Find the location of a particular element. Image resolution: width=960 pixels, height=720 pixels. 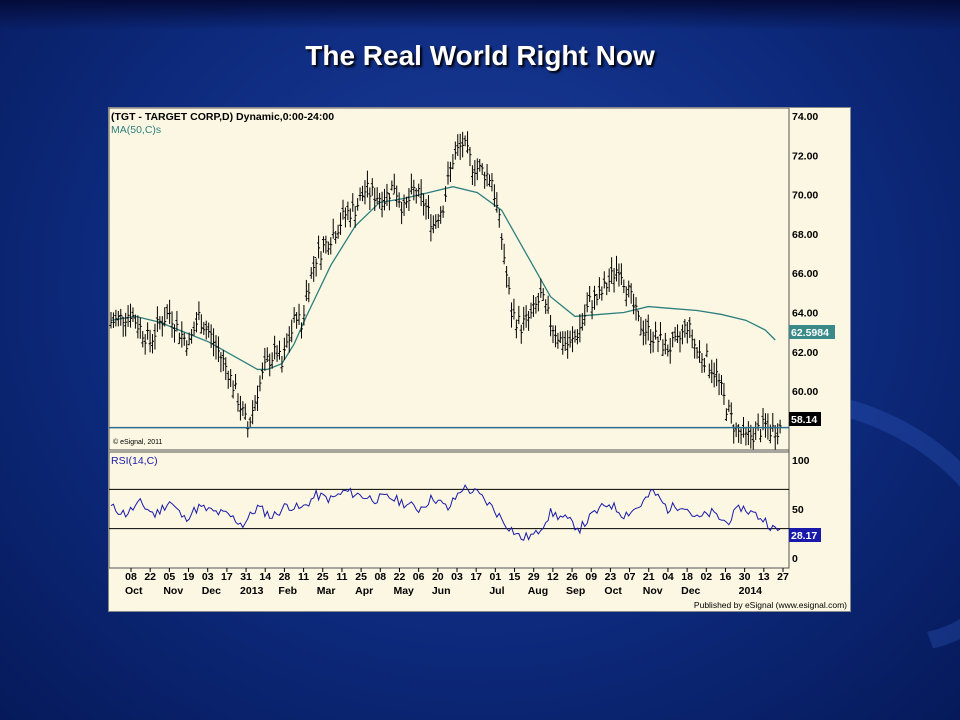

x-month-label: Mar is located at coordinates (326, 591).